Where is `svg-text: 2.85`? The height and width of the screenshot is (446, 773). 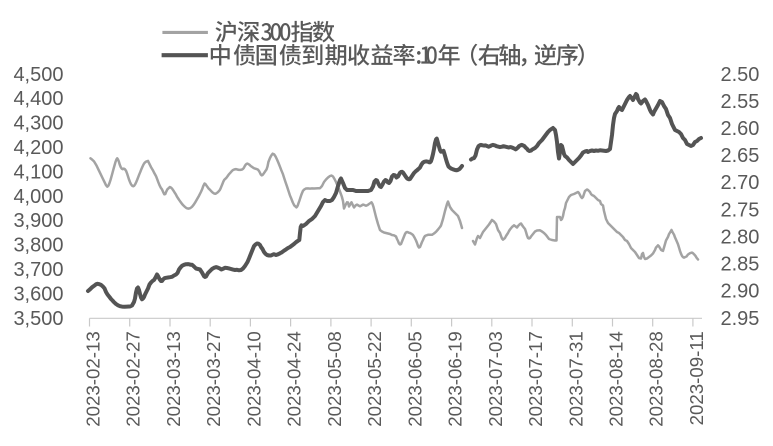 svg-text: 2.85 is located at coordinates (740, 265).